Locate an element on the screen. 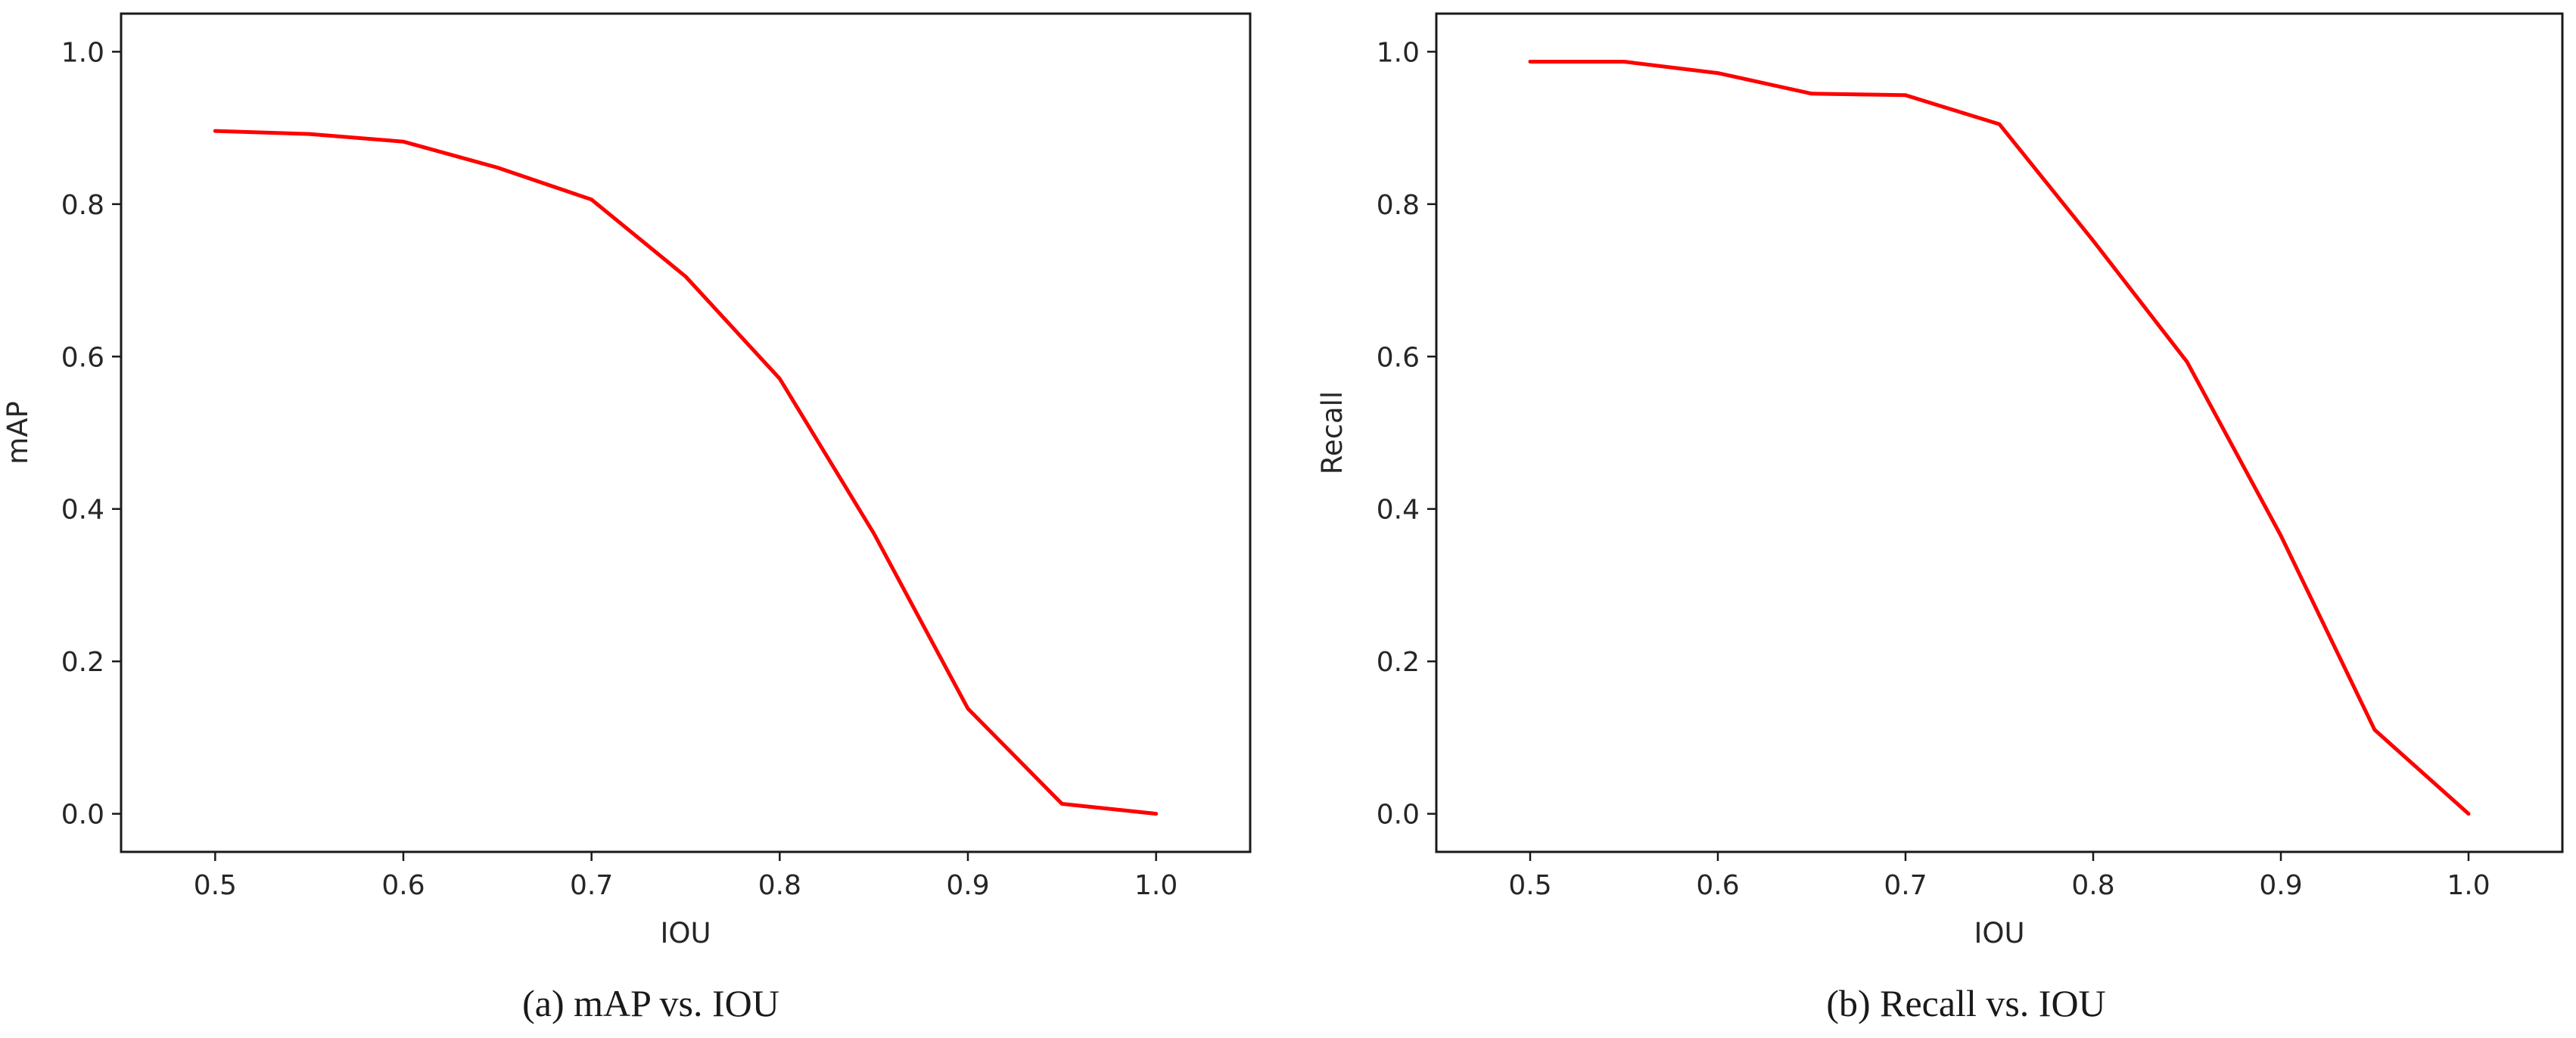  y-axis-label: Recall is located at coordinates (1332, 432).